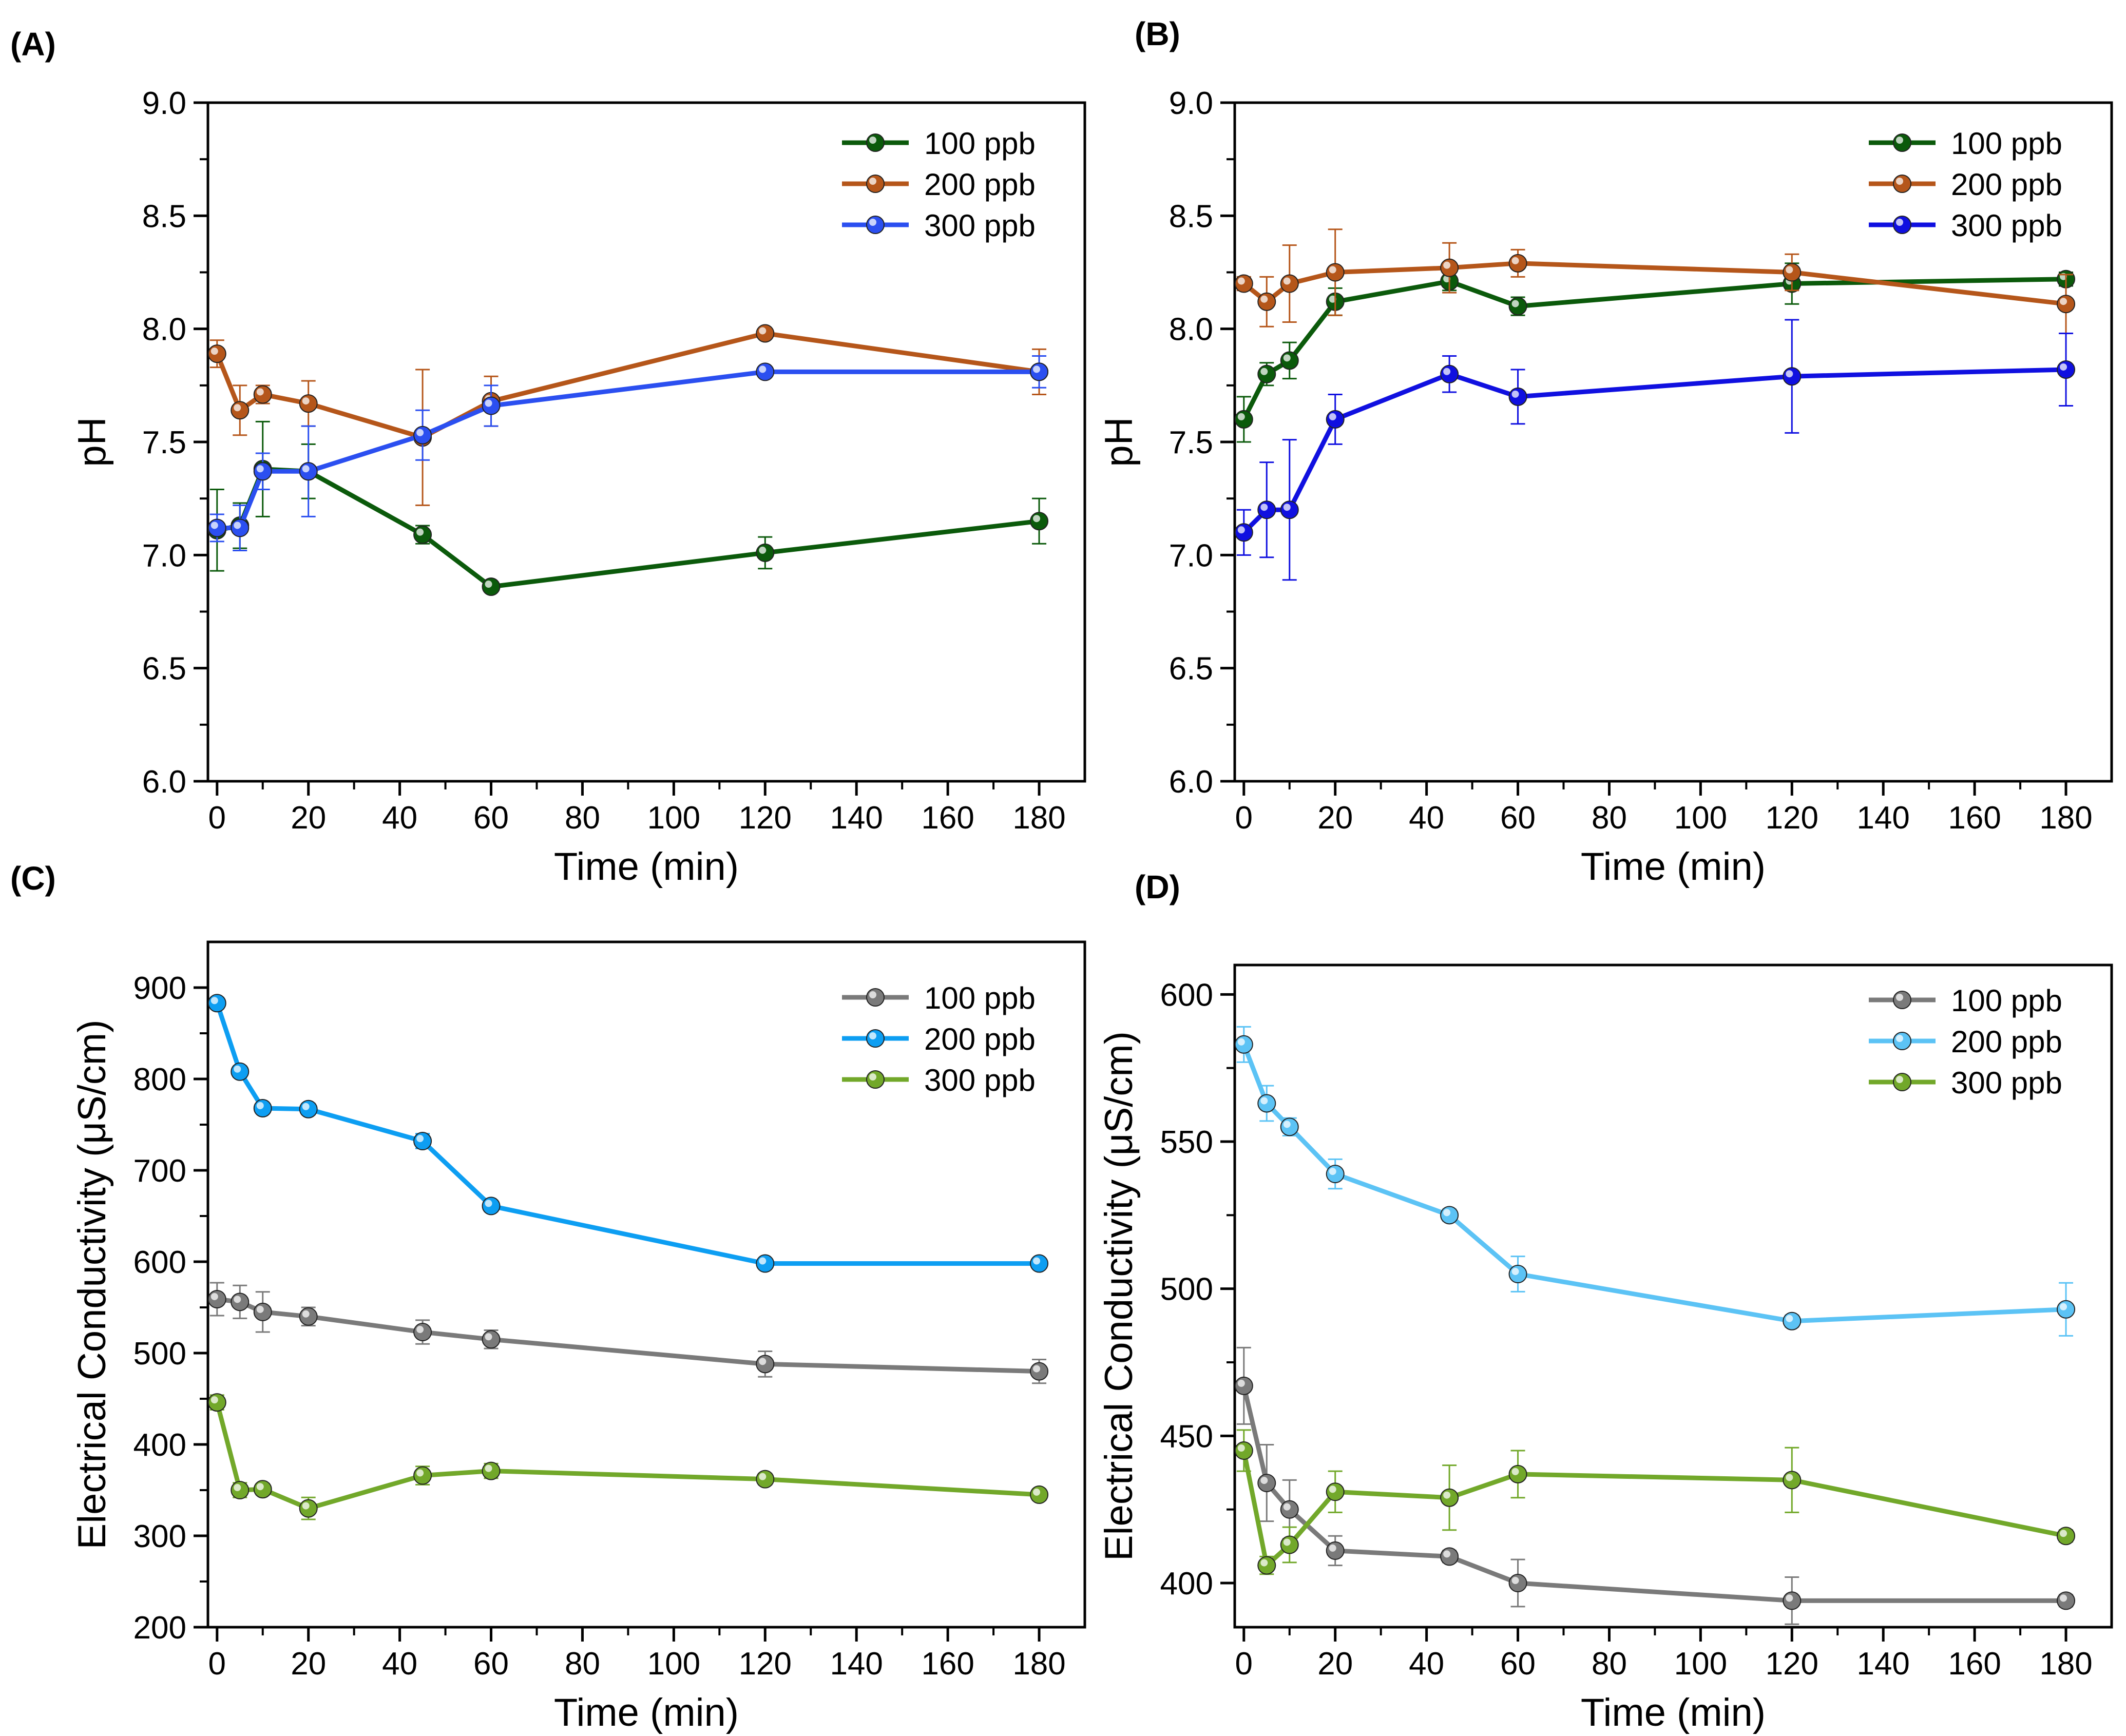 The width and height of the screenshot is (2126, 1736). Describe the element at coordinates (1882, 818) in the screenshot. I see `x-tick-label: 140` at that location.